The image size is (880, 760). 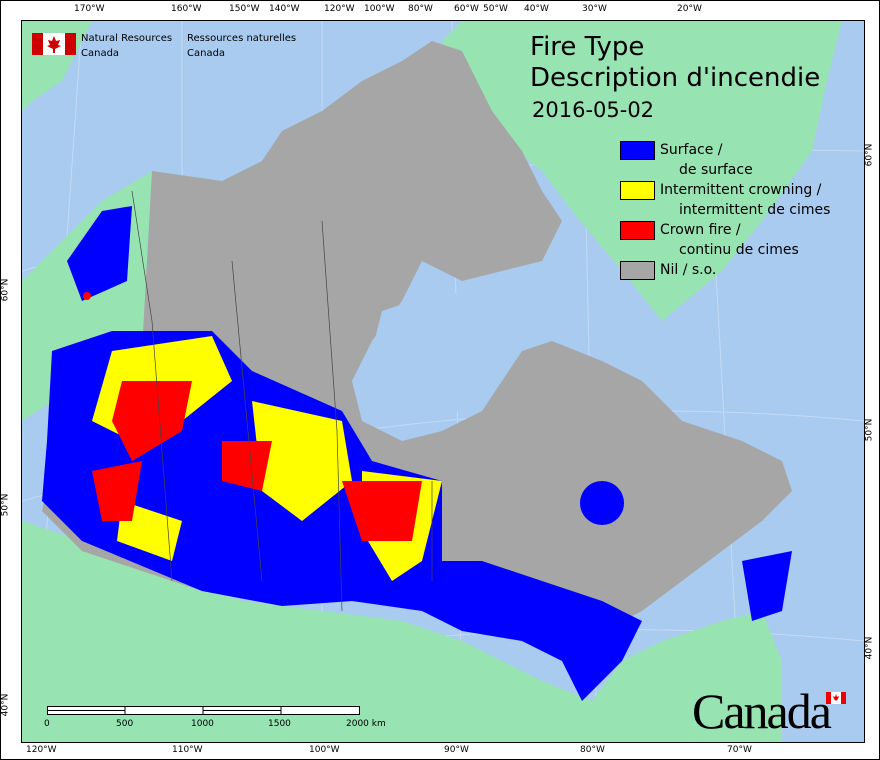 What do you see at coordinates (187, 750) in the screenshot?
I see `bottom-tick: 110°W` at bounding box center [187, 750].